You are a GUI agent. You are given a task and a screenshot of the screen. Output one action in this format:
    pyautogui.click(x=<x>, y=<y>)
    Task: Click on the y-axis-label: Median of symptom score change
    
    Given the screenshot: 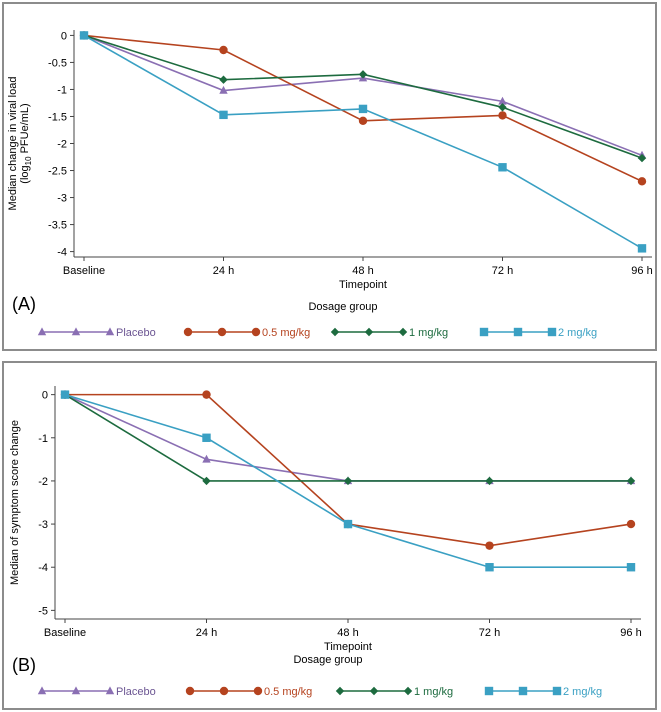 What is the action you would take?
    pyautogui.click(x=15, y=502)
    